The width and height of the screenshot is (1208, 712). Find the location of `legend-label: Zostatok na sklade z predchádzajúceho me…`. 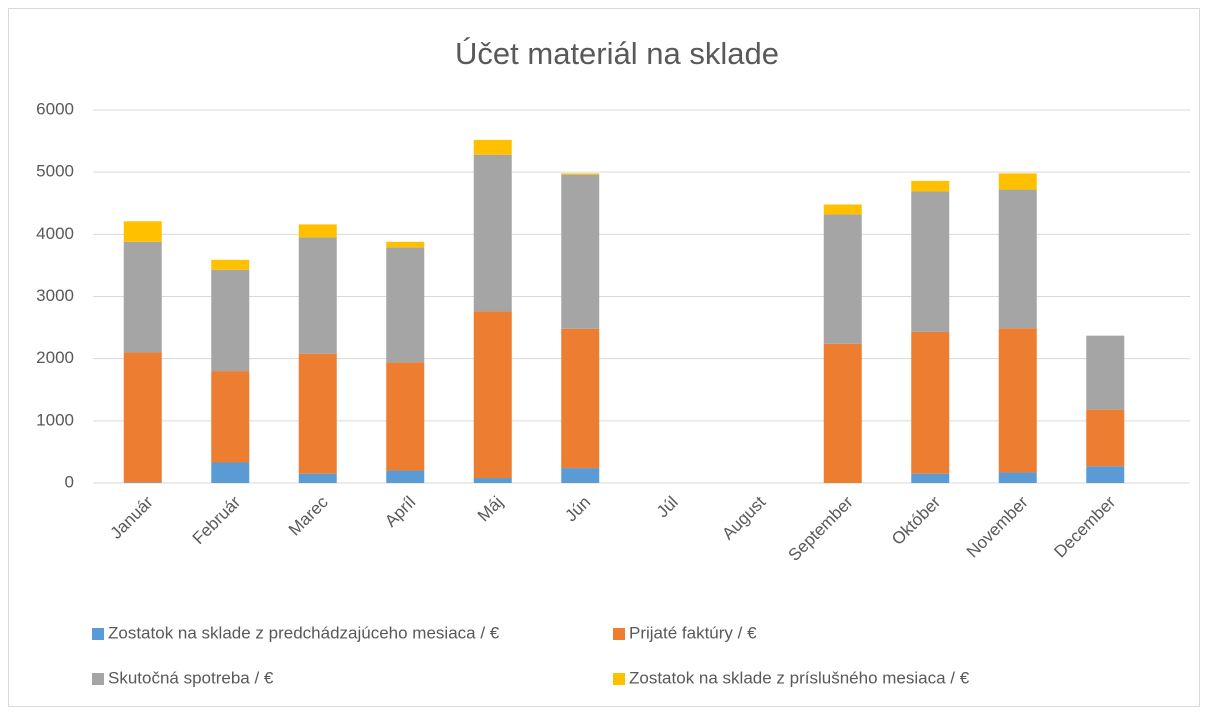

legend-label: Zostatok na sklade z predchádzajúceho me… is located at coordinates (304, 632).